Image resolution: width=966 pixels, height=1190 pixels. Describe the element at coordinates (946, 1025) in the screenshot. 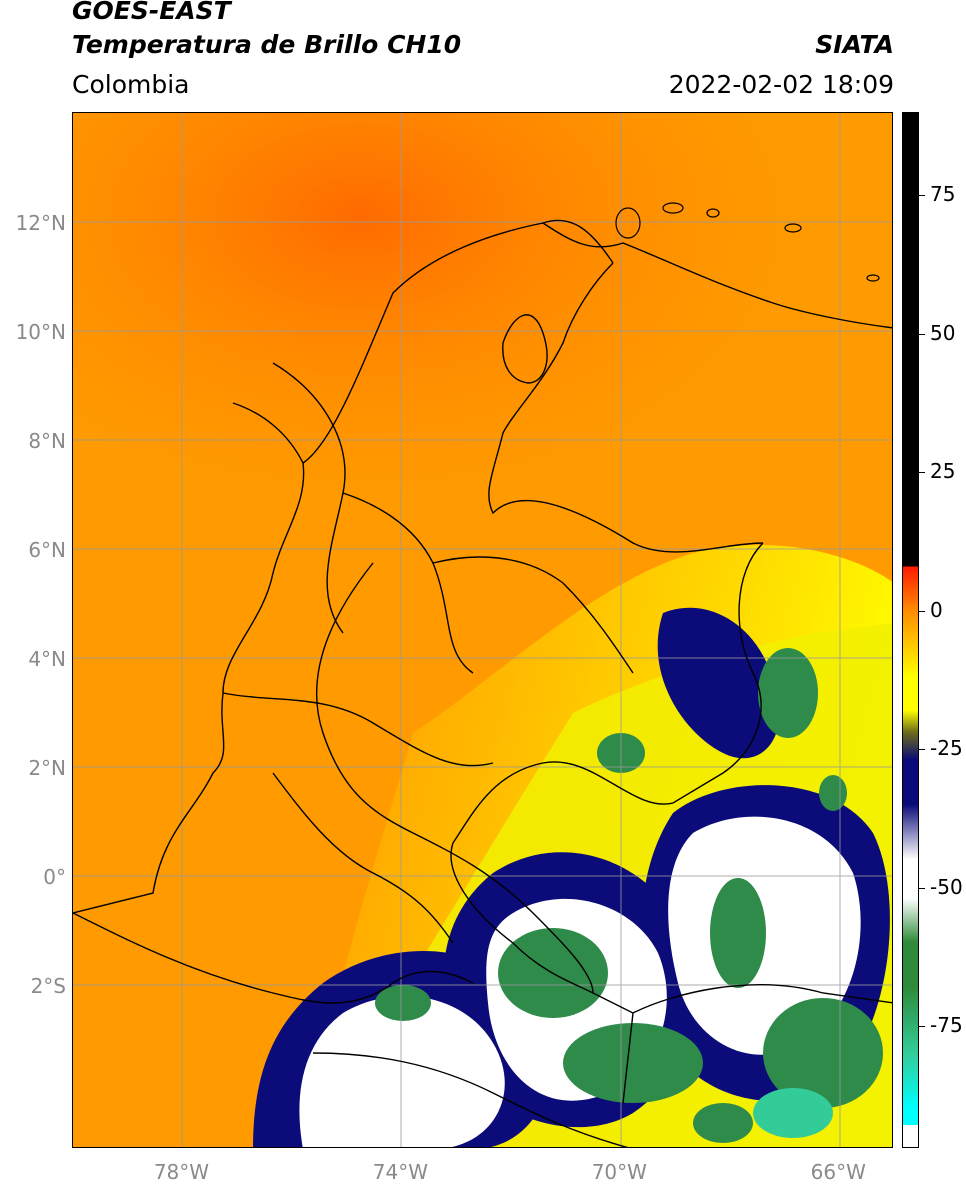

I see `colorbar-tick-label: -75` at that location.